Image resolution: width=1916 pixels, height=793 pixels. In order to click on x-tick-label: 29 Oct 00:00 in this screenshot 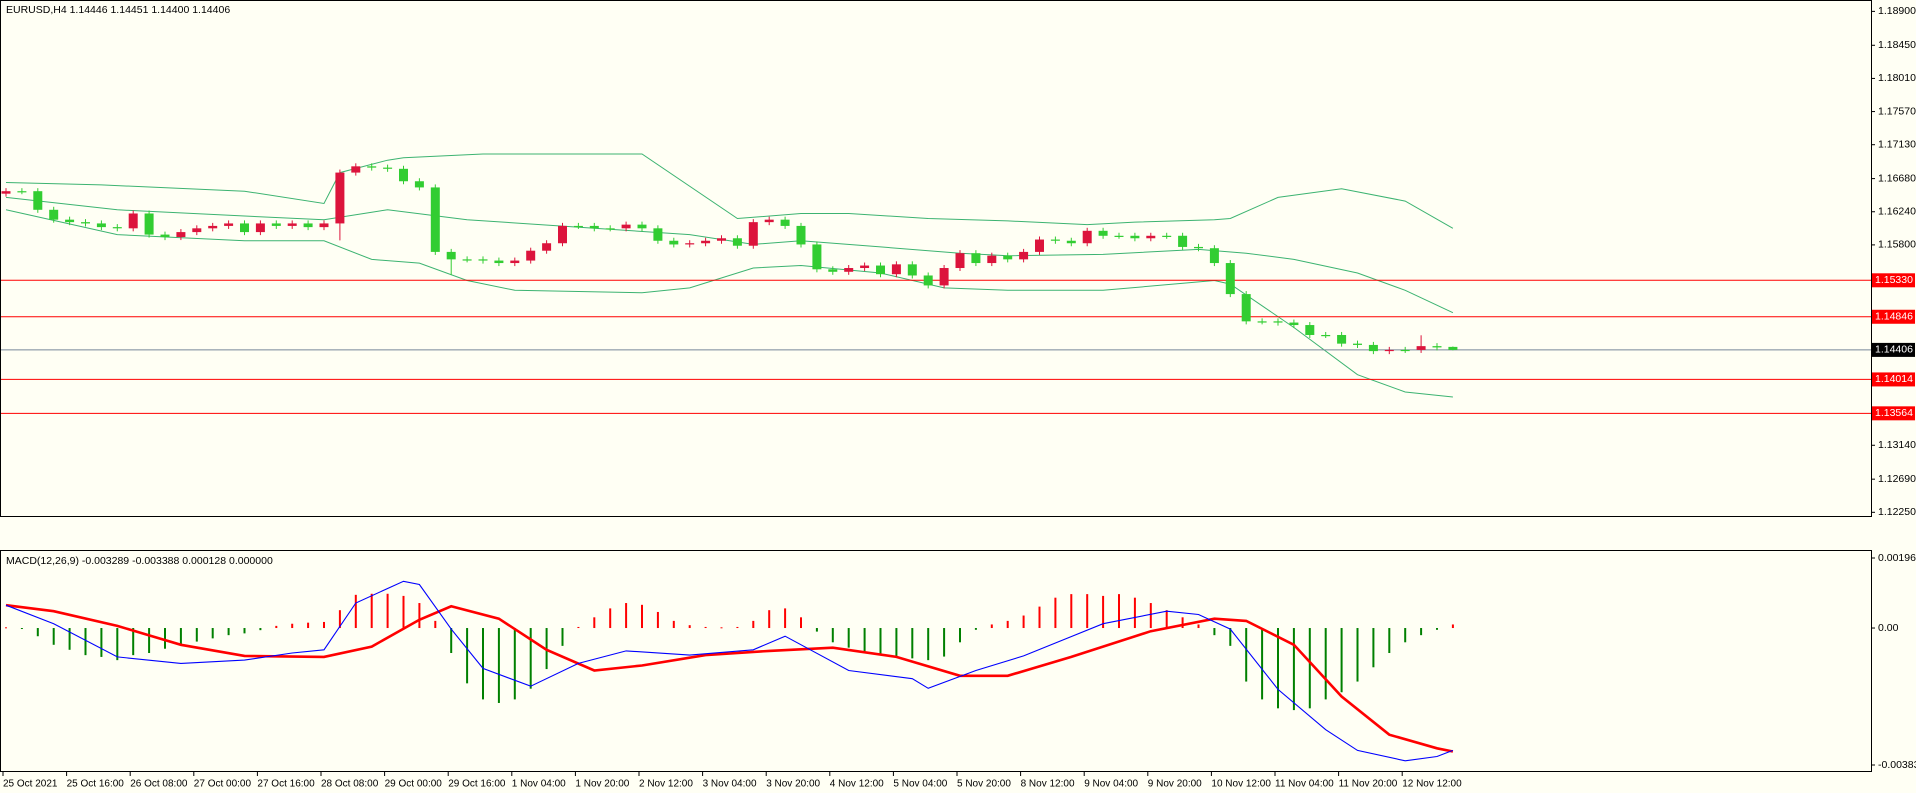, I will do `click(414, 784)`.